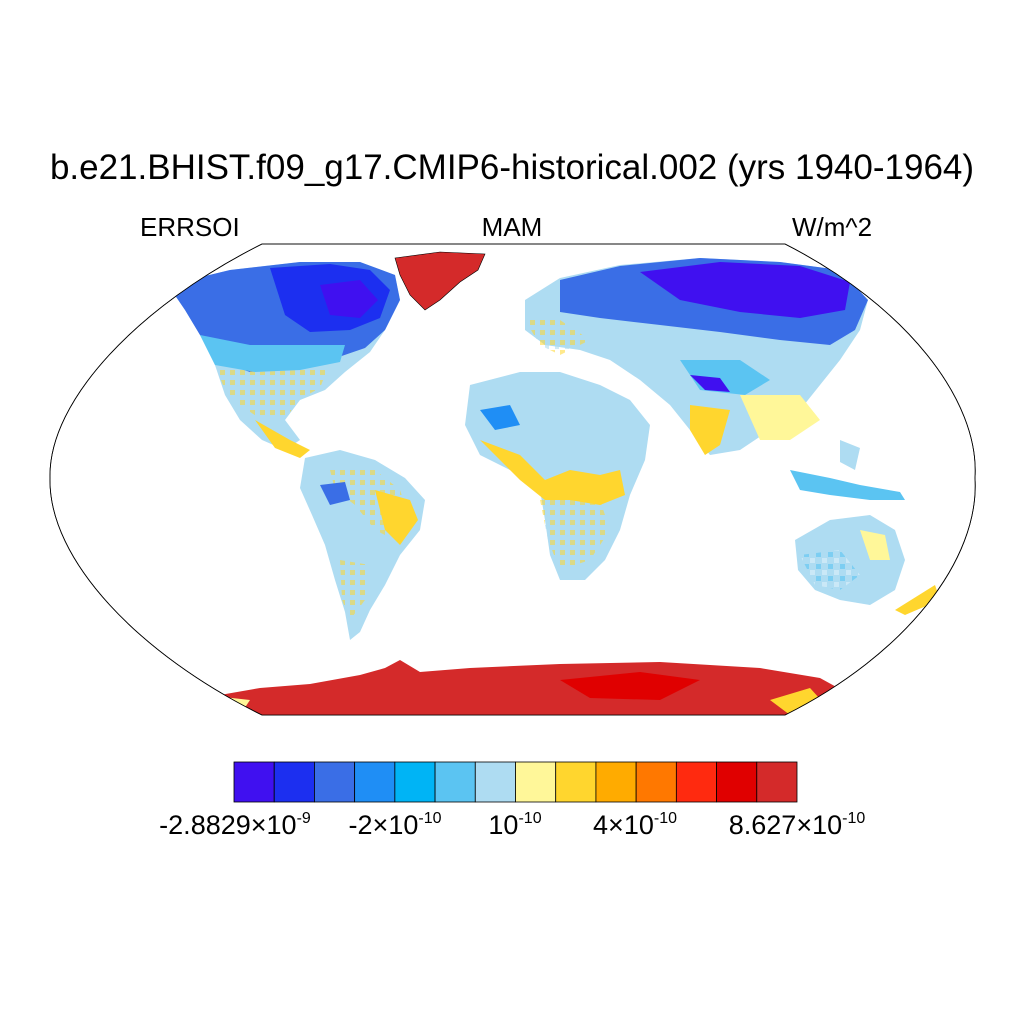  What do you see at coordinates (832, 227) in the screenshot?
I see `units-label: W/m^2` at bounding box center [832, 227].